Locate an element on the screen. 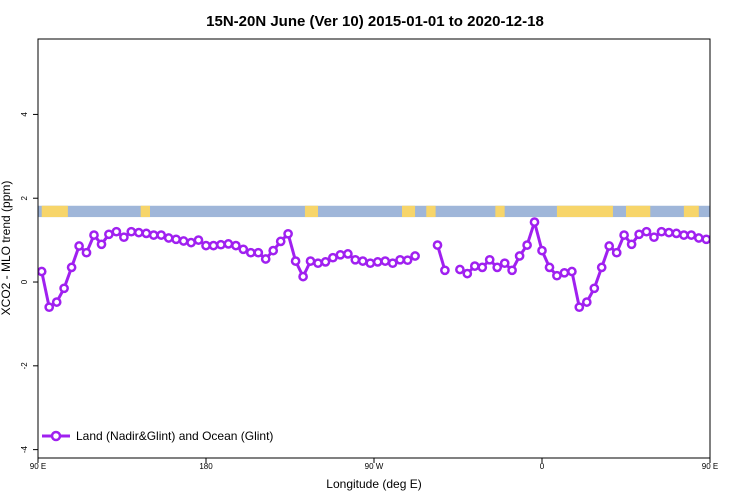 The width and height of the screenshot is (750, 500). y-tick-label: 4 is located at coordinates (24, 114).